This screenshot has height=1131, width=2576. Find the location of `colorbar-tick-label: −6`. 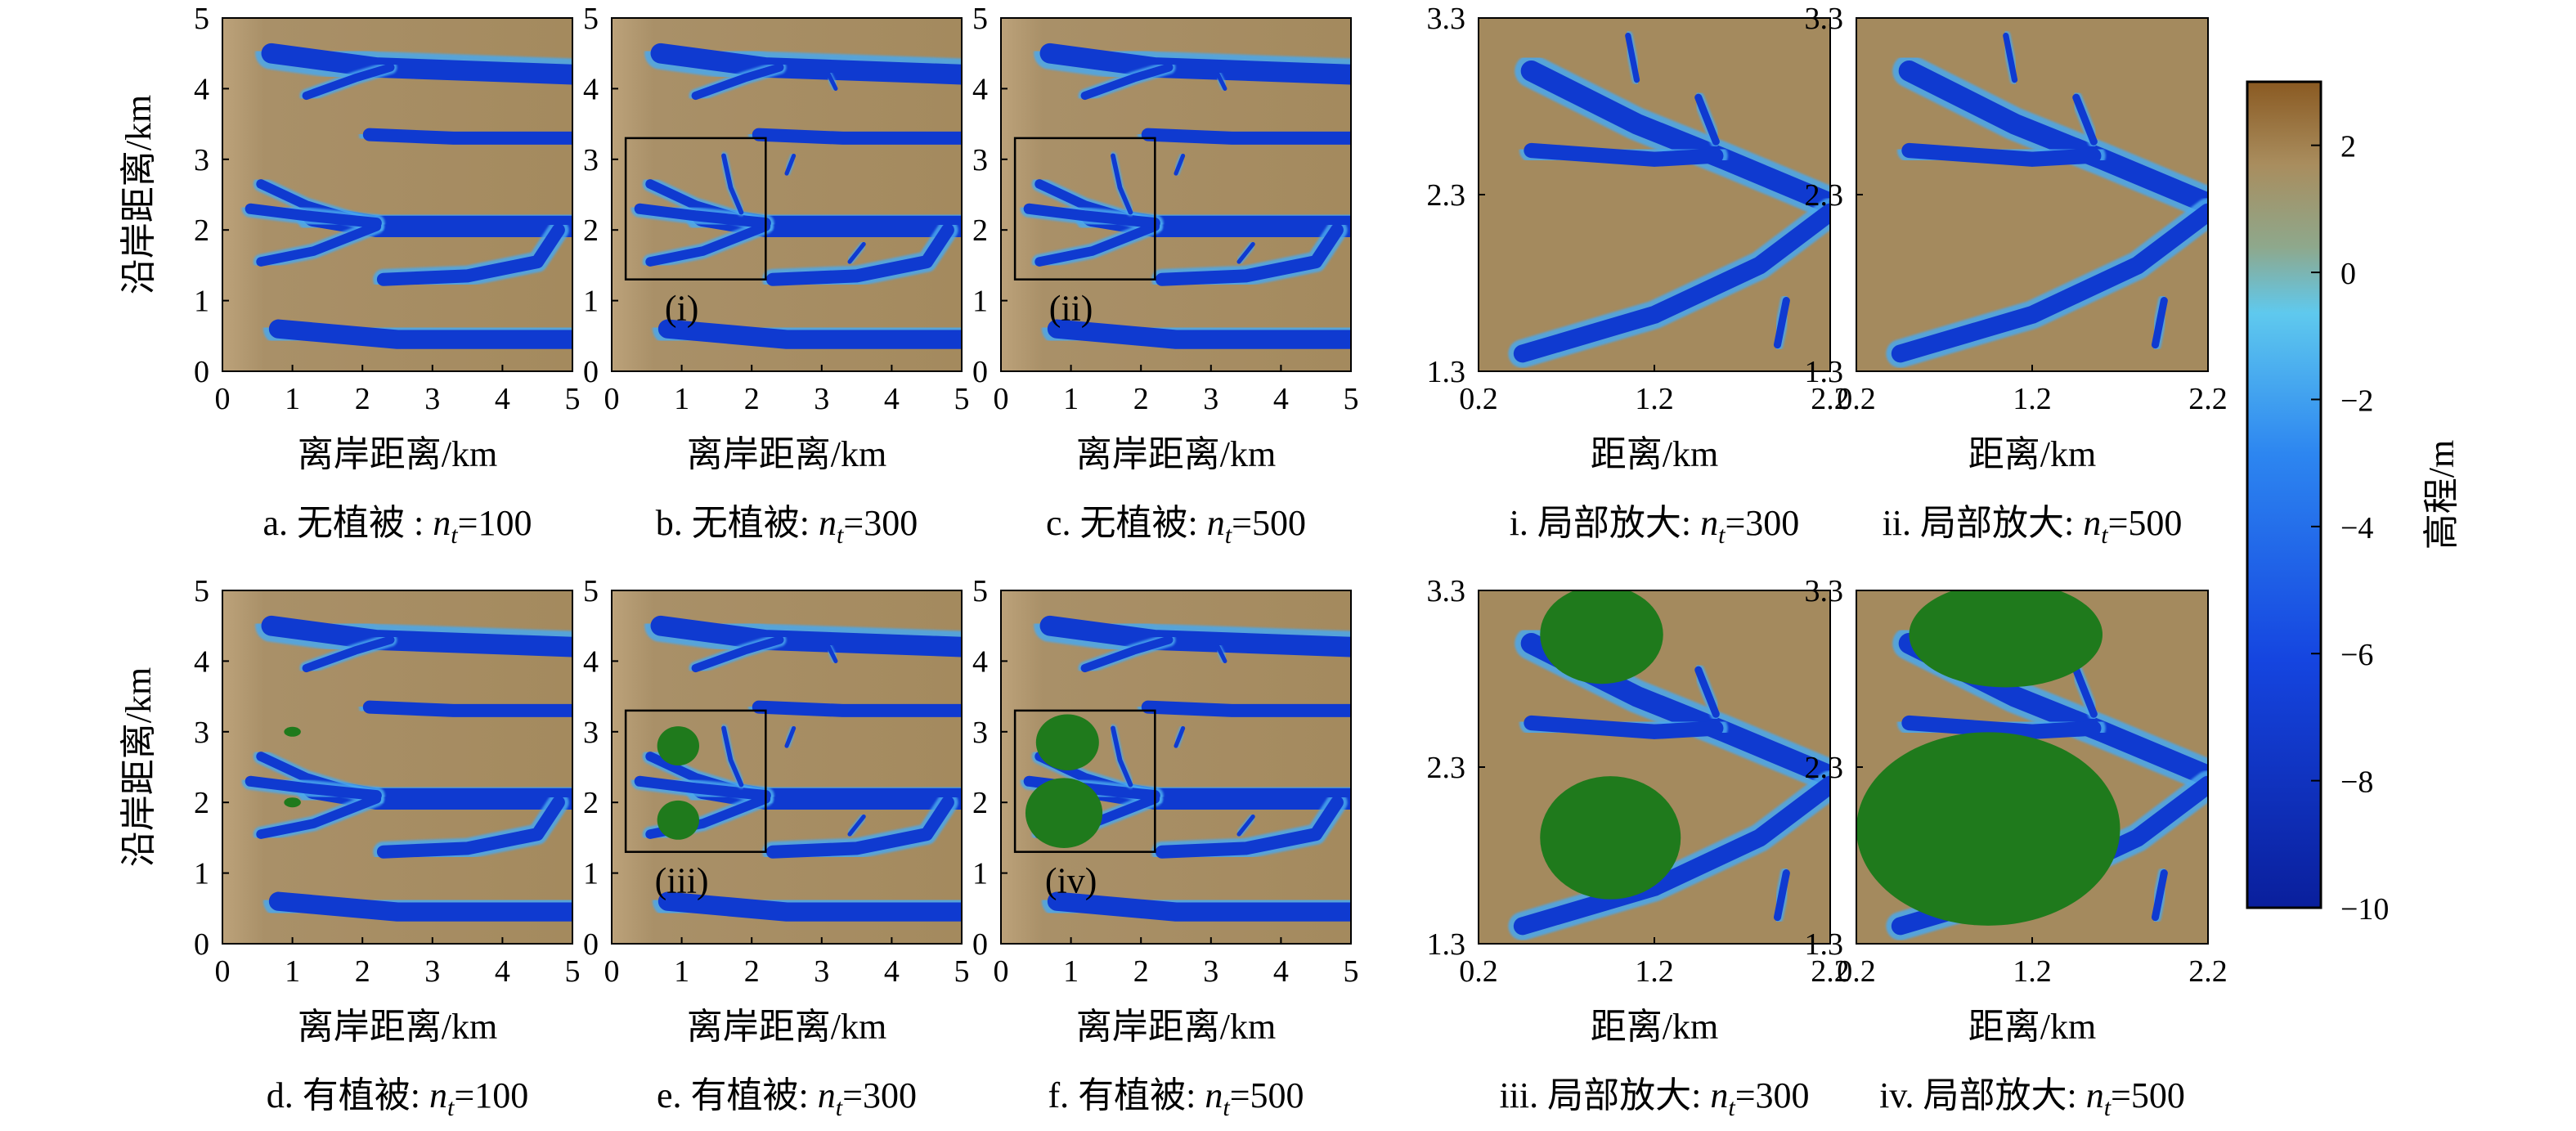

colorbar-tick-label: −6 is located at coordinates (2356, 655).